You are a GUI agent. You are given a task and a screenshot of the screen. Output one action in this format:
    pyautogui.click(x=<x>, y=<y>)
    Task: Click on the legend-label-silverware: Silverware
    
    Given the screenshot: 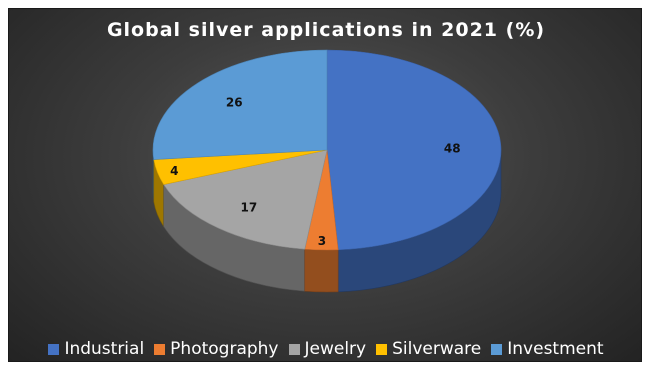 What is the action you would take?
    pyautogui.click(x=437, y=349)
    